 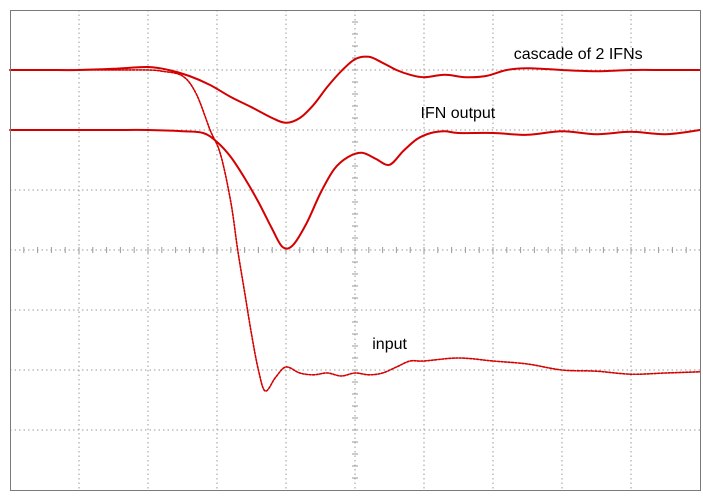 What do you see at coordinates (578, 54) in the screenshot?
I see `trace-label-cascade-of-2-ifns: cascade of 2 IFNs` at bounding box center [578, 54].